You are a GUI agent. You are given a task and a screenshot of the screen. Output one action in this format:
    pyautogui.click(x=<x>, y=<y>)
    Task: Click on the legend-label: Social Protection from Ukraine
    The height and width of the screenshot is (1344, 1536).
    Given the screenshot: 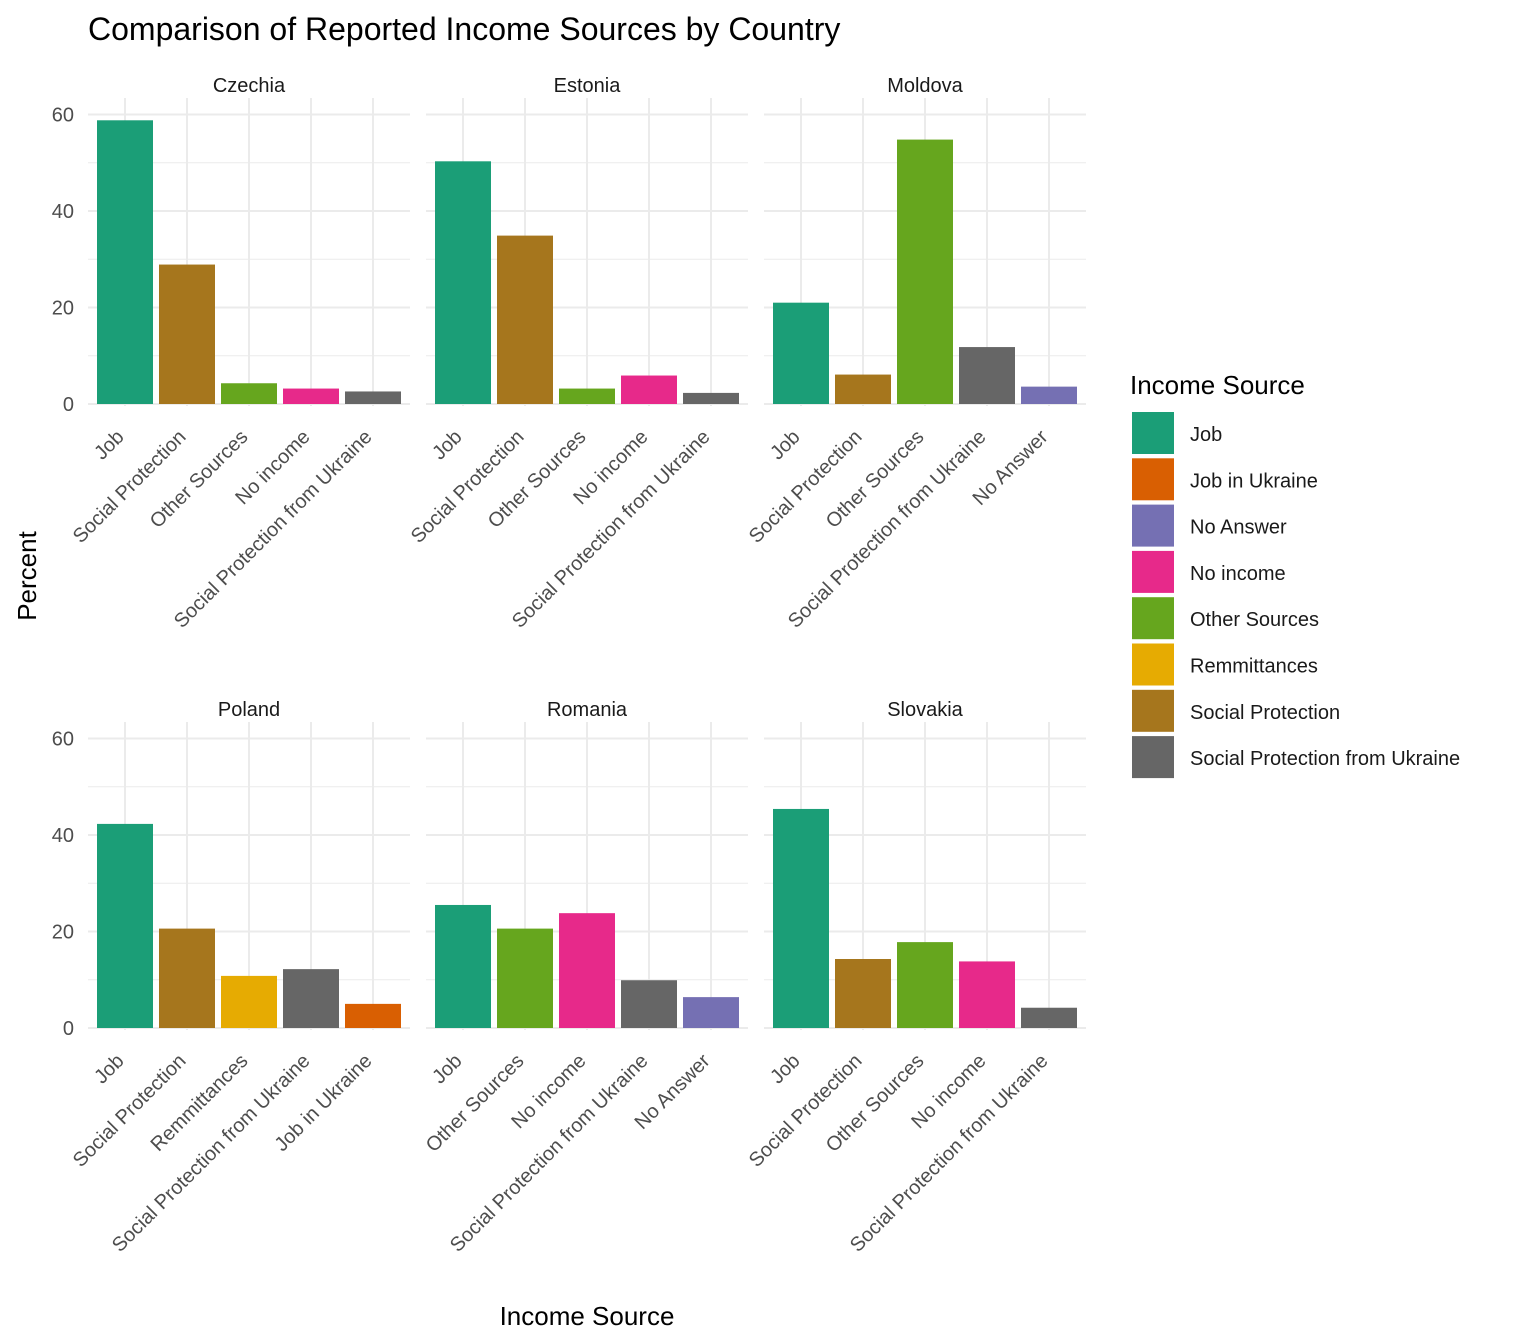 What is the action you would take?
    pyautogui.click(x=1325, y=759)
    